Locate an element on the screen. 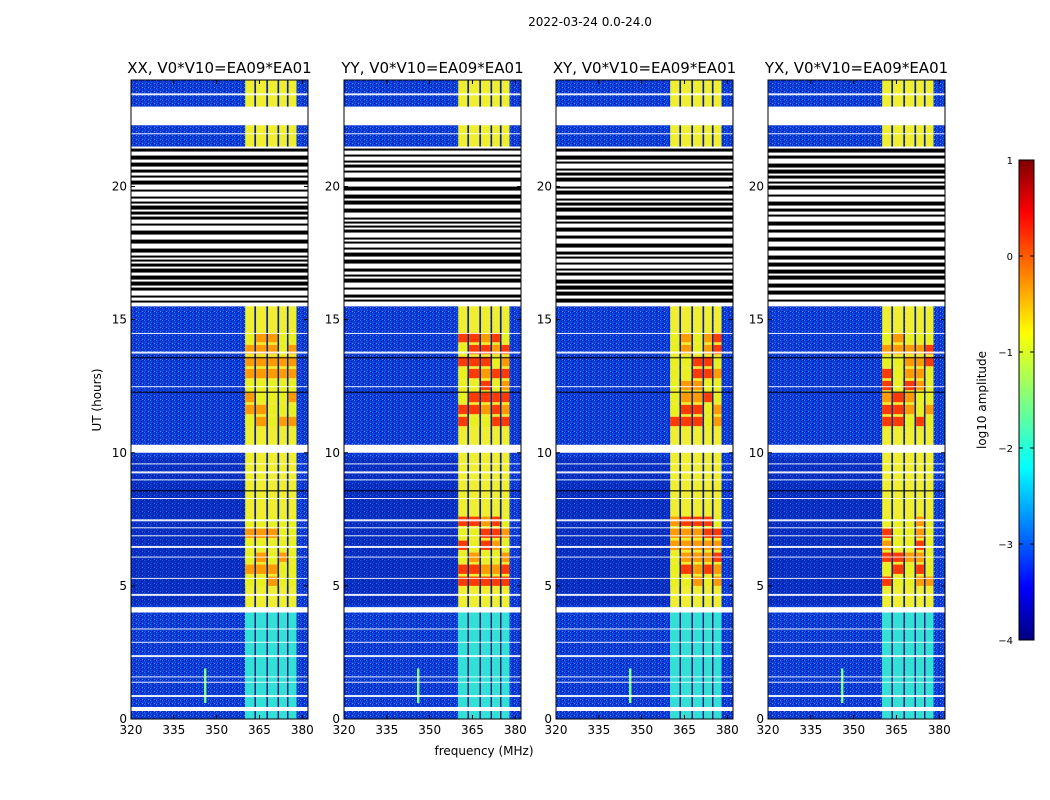  colorbar-gradient is located at coordinates (1026, 400).